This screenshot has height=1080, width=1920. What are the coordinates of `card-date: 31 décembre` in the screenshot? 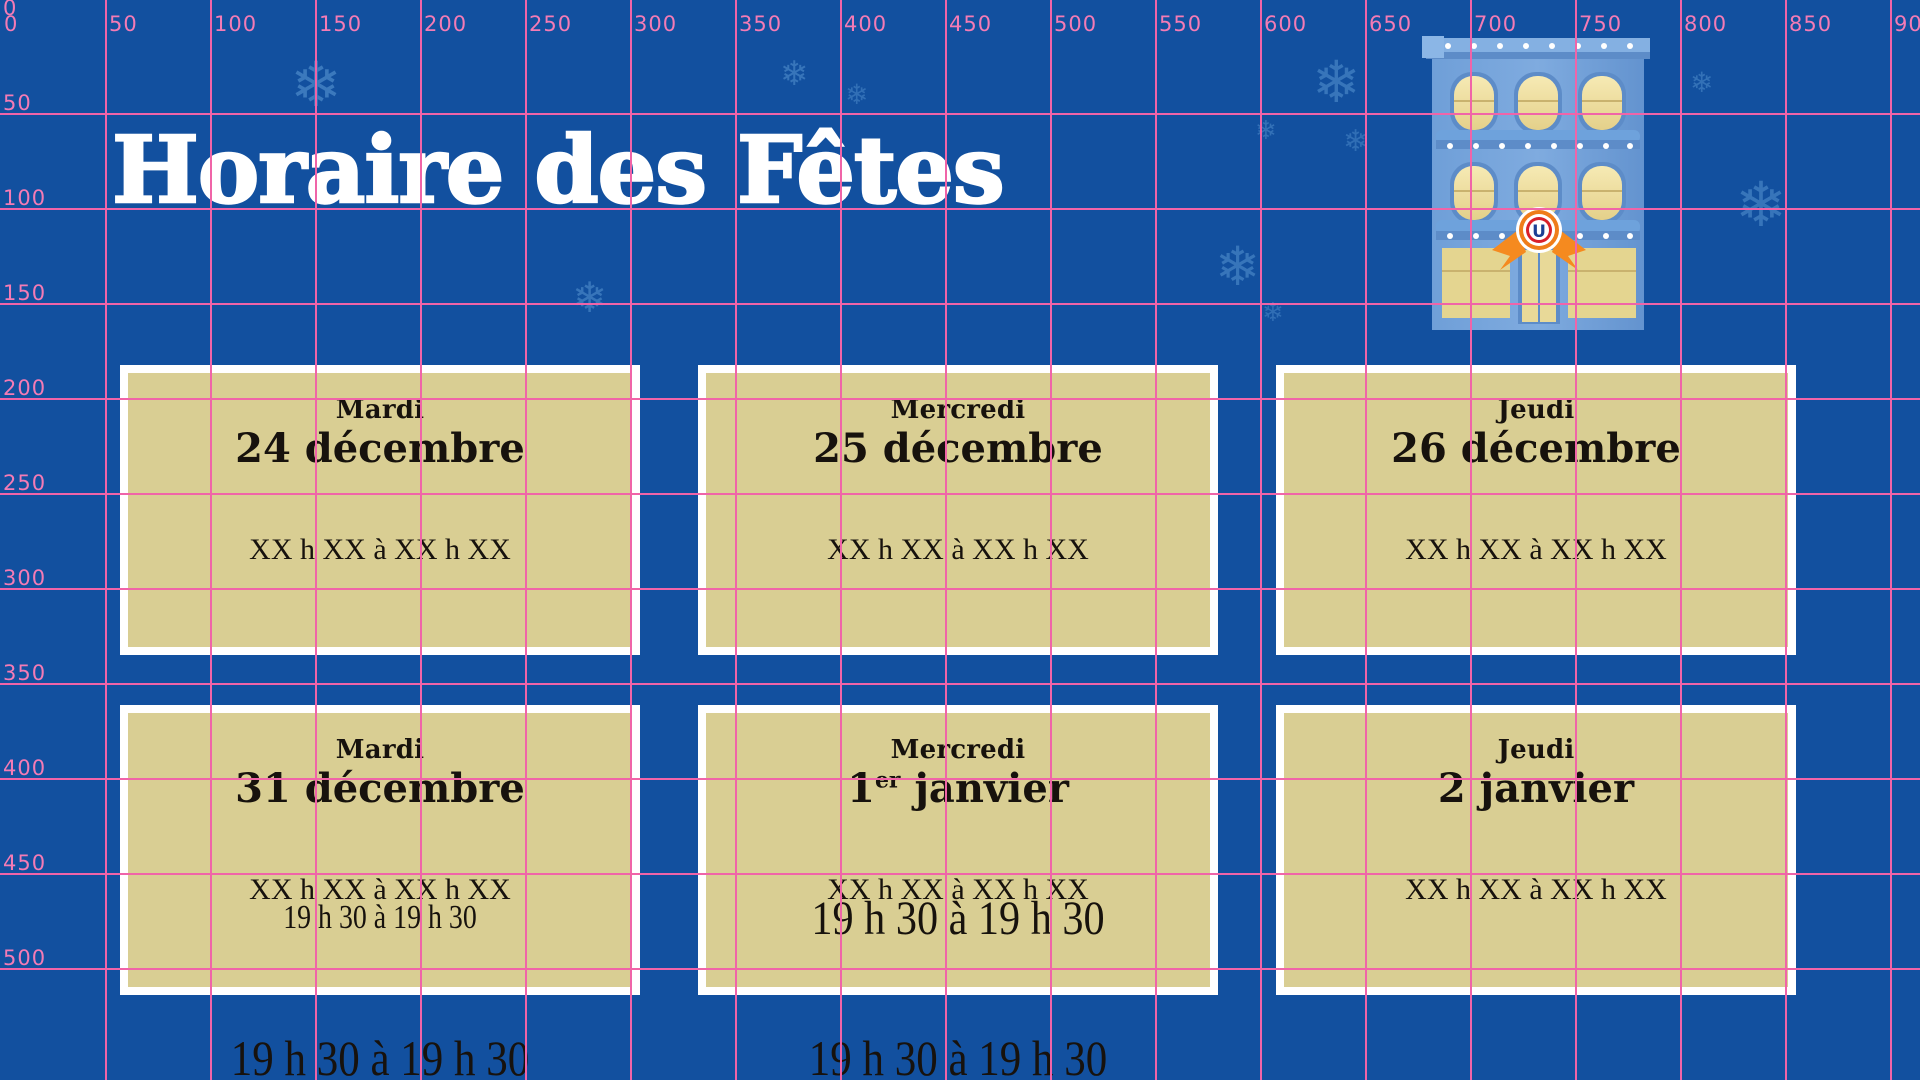 It's located at (380, 788).